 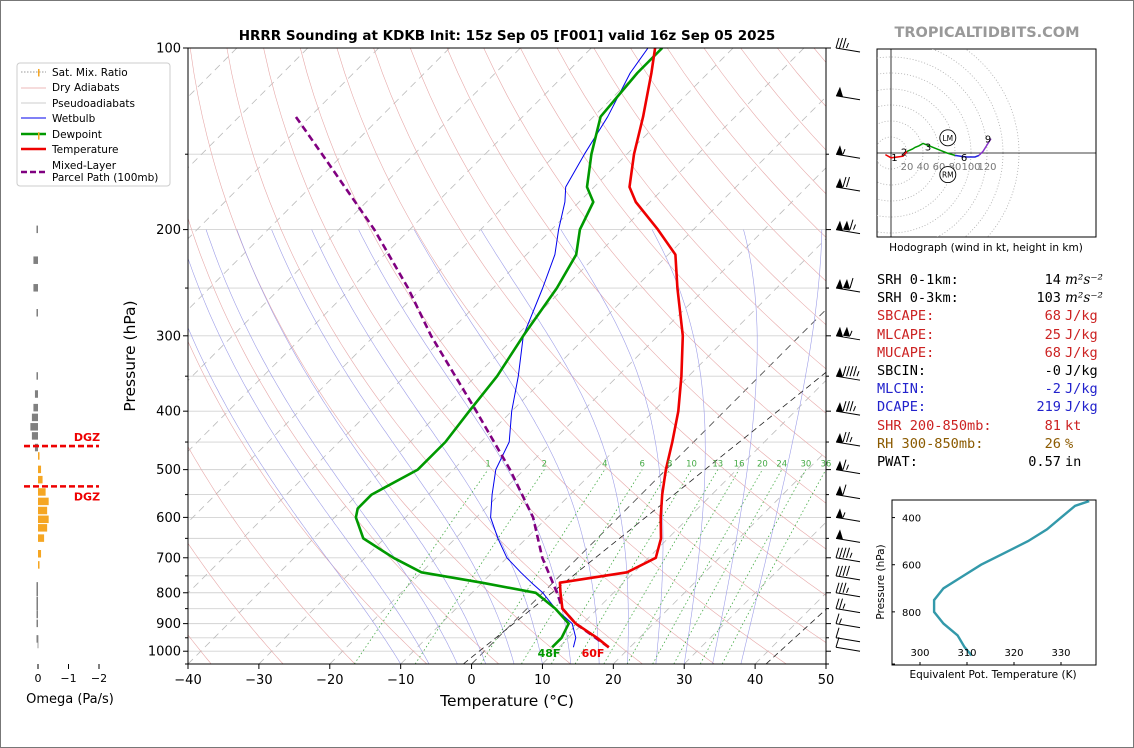 I want to click on dgz-label: DGZ, so click(x=87, y=437).